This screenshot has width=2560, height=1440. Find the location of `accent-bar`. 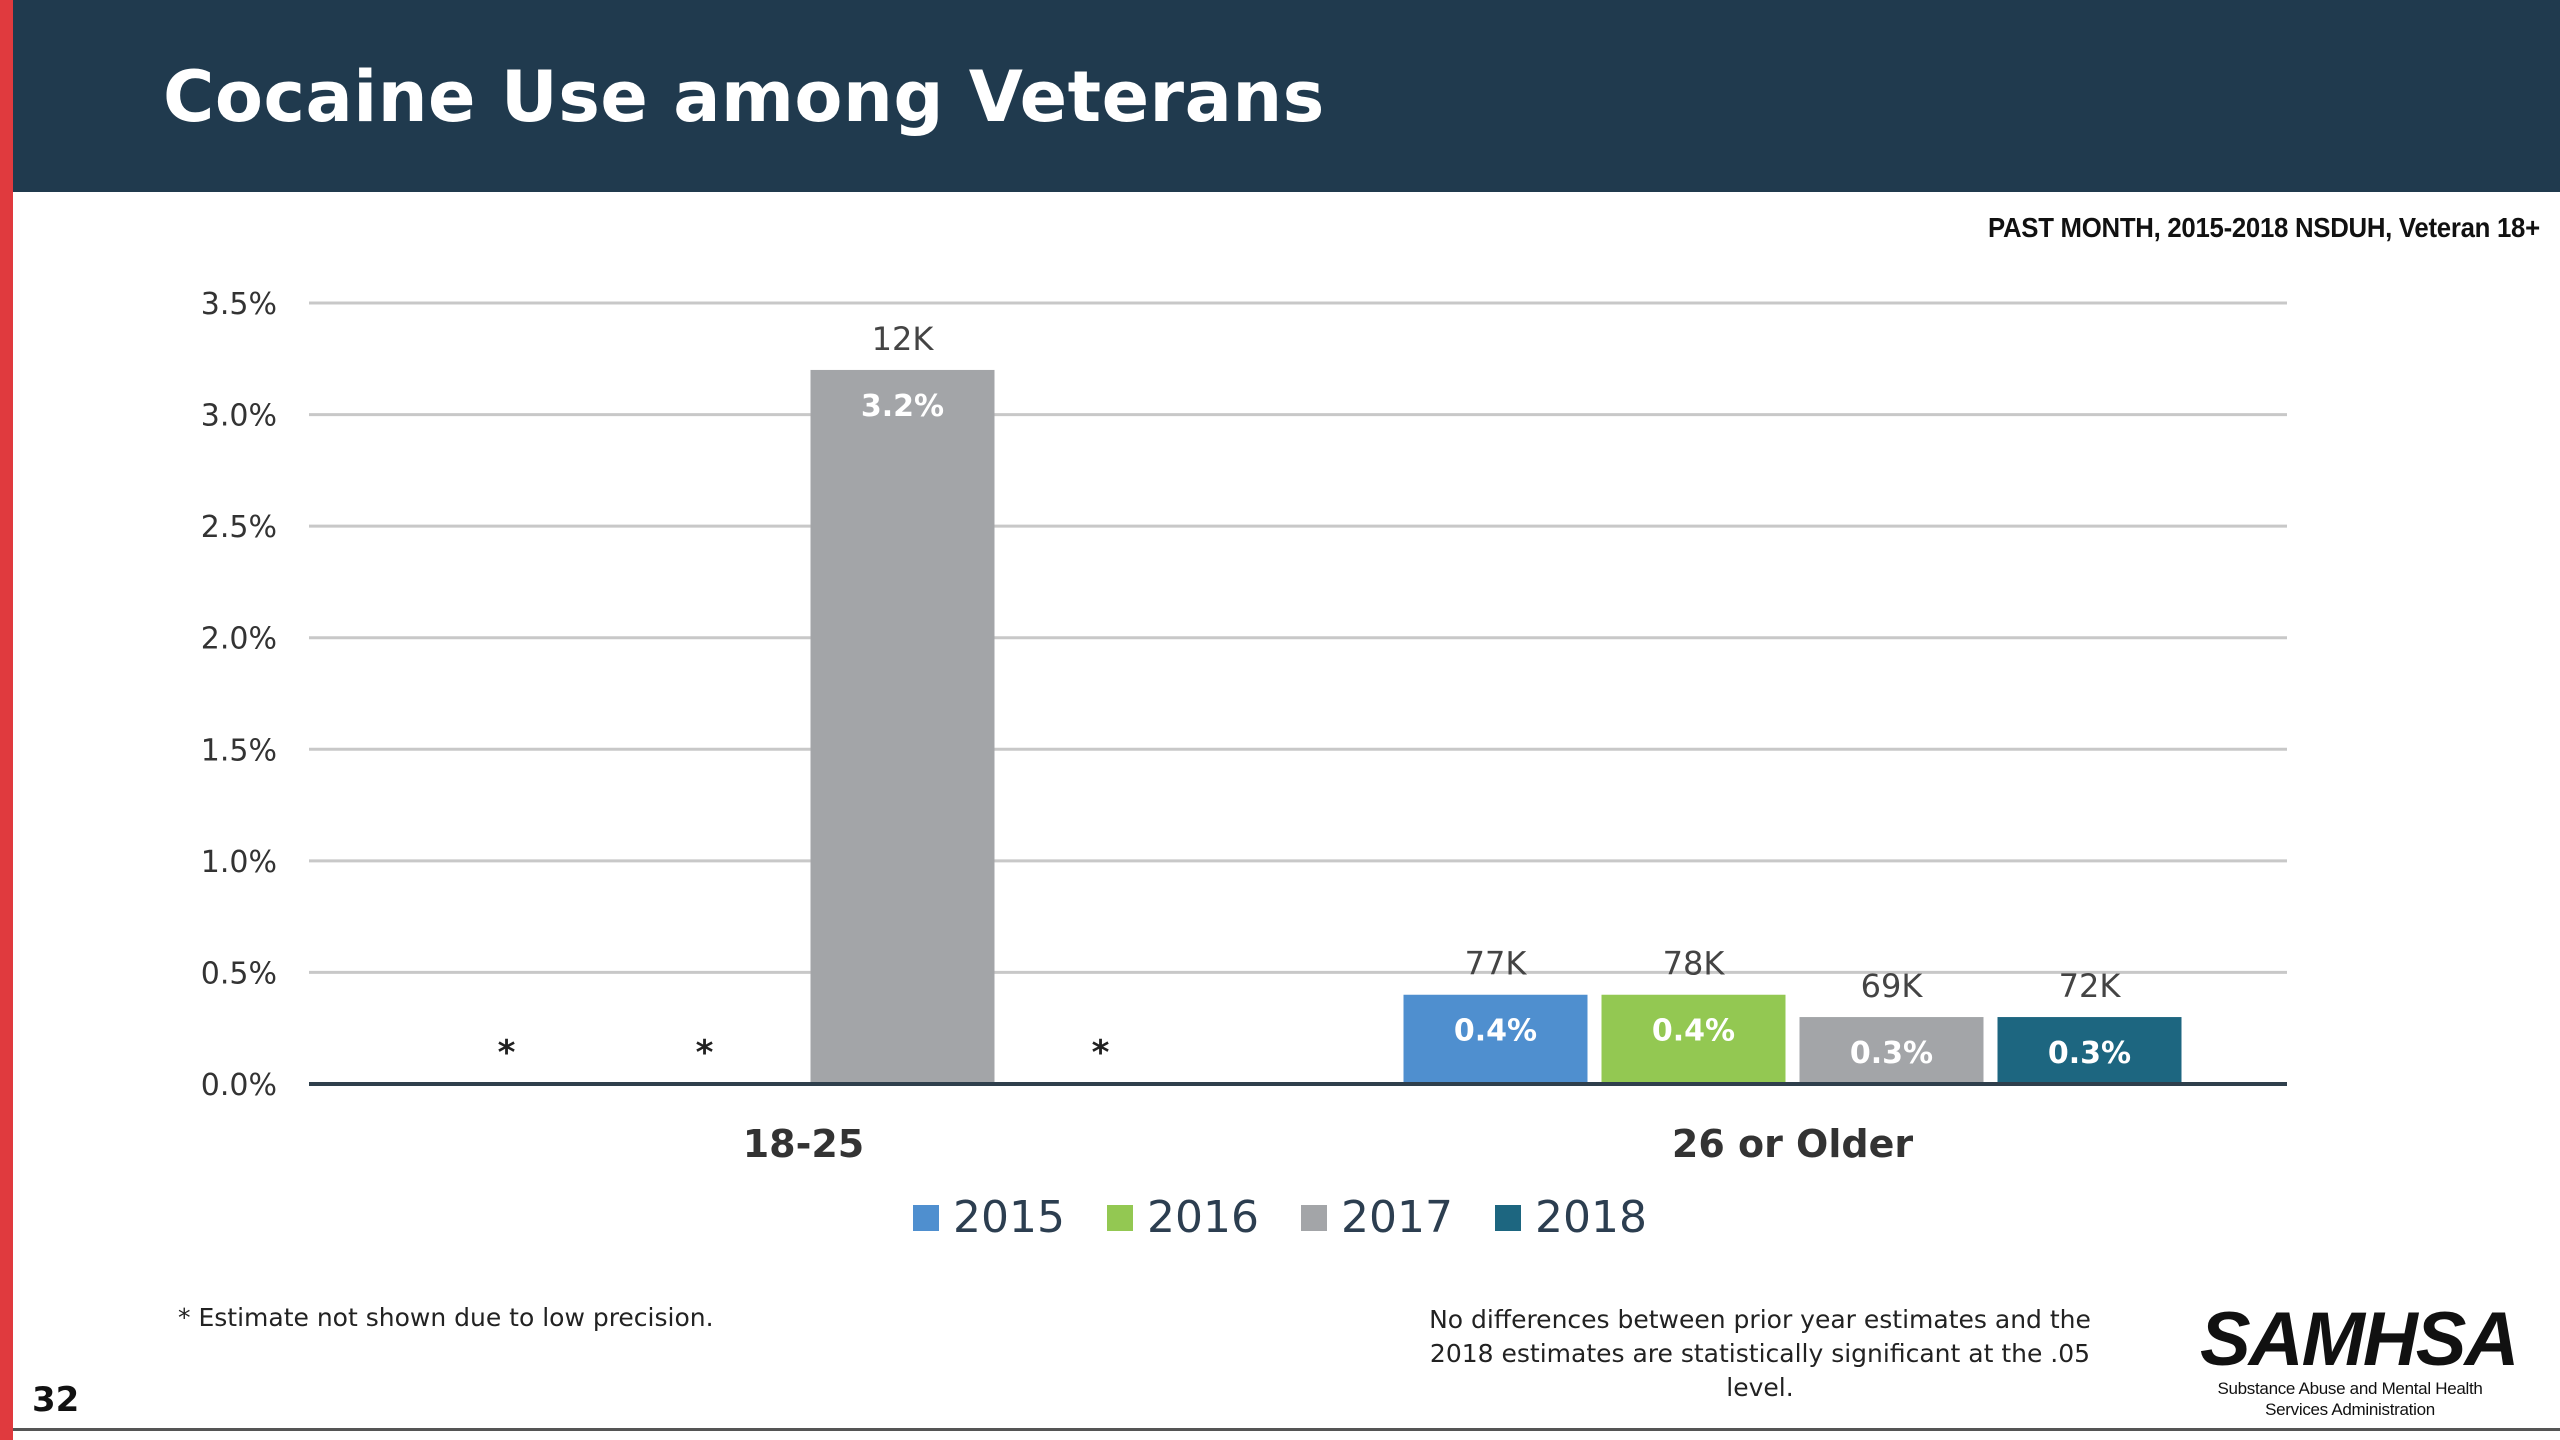

accent-bar is located at coordinates (6, 720).